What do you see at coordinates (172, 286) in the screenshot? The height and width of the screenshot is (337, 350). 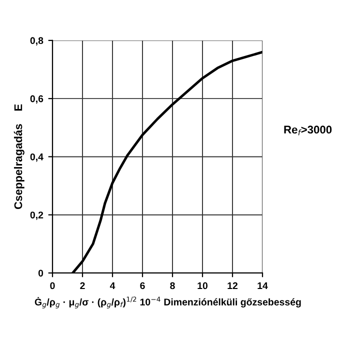 I see `x-tick-label: 8` at bounding box center [172, 286].